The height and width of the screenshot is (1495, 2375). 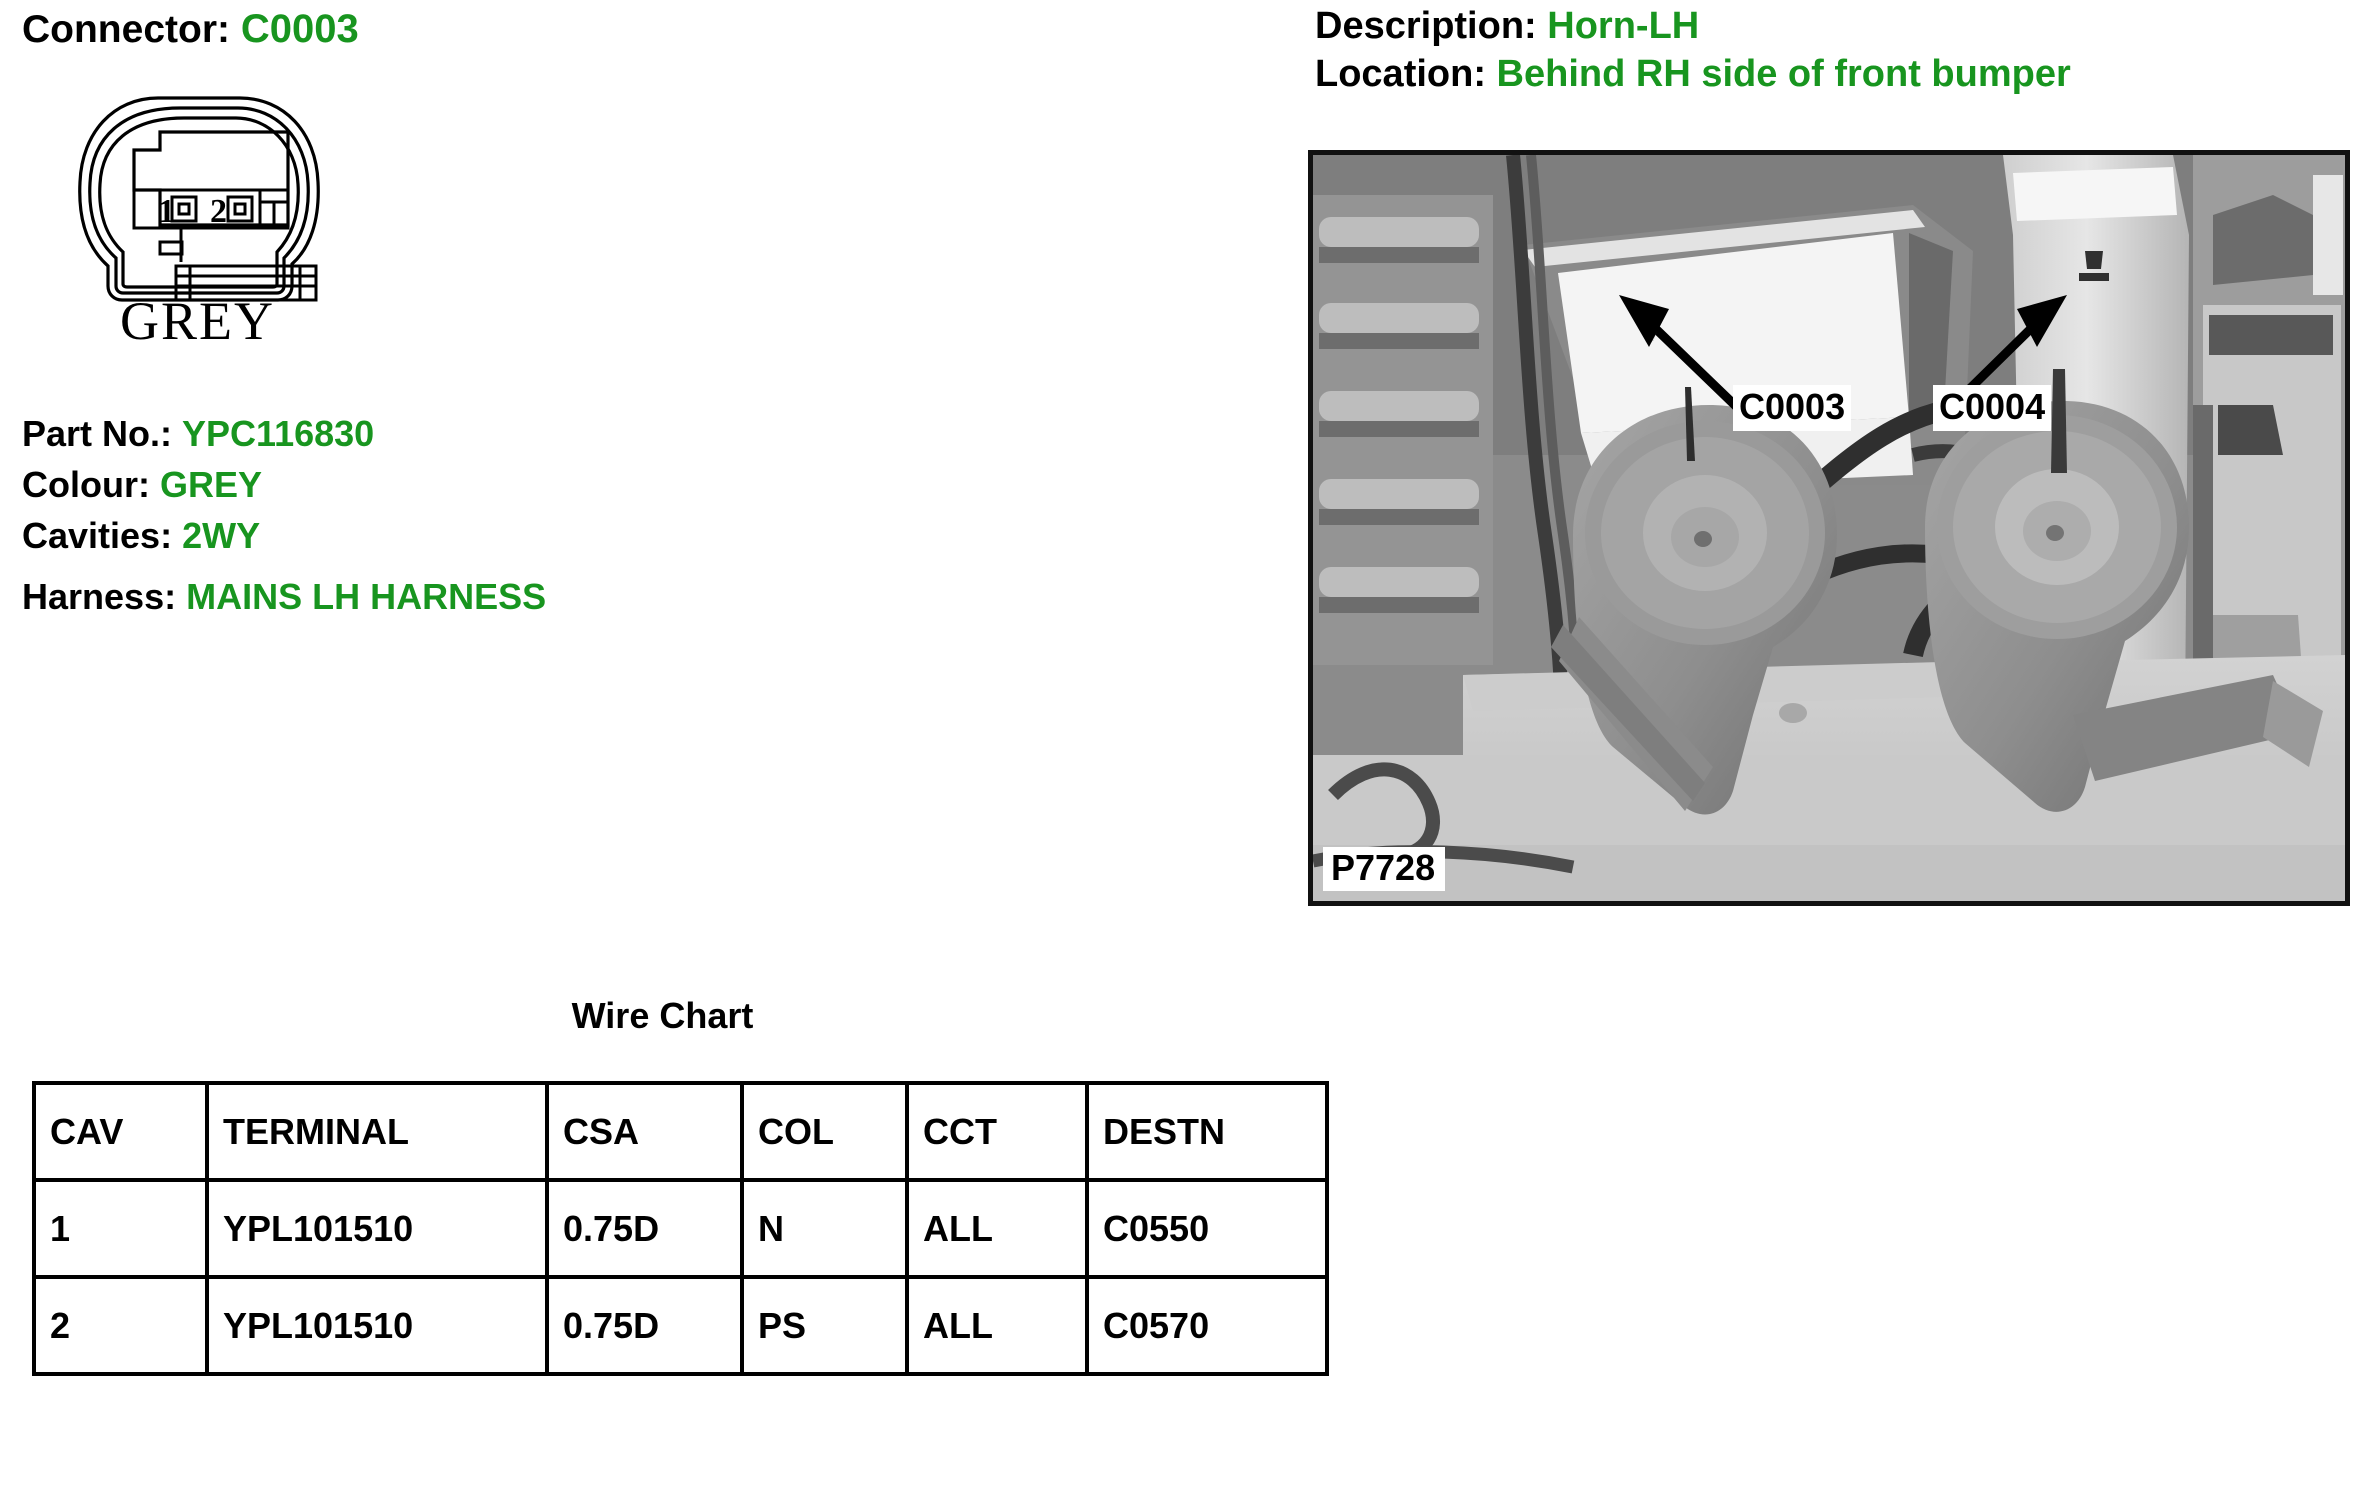 I want to click on connector-face-diagram: 1 2, so click(x=200, y=210).